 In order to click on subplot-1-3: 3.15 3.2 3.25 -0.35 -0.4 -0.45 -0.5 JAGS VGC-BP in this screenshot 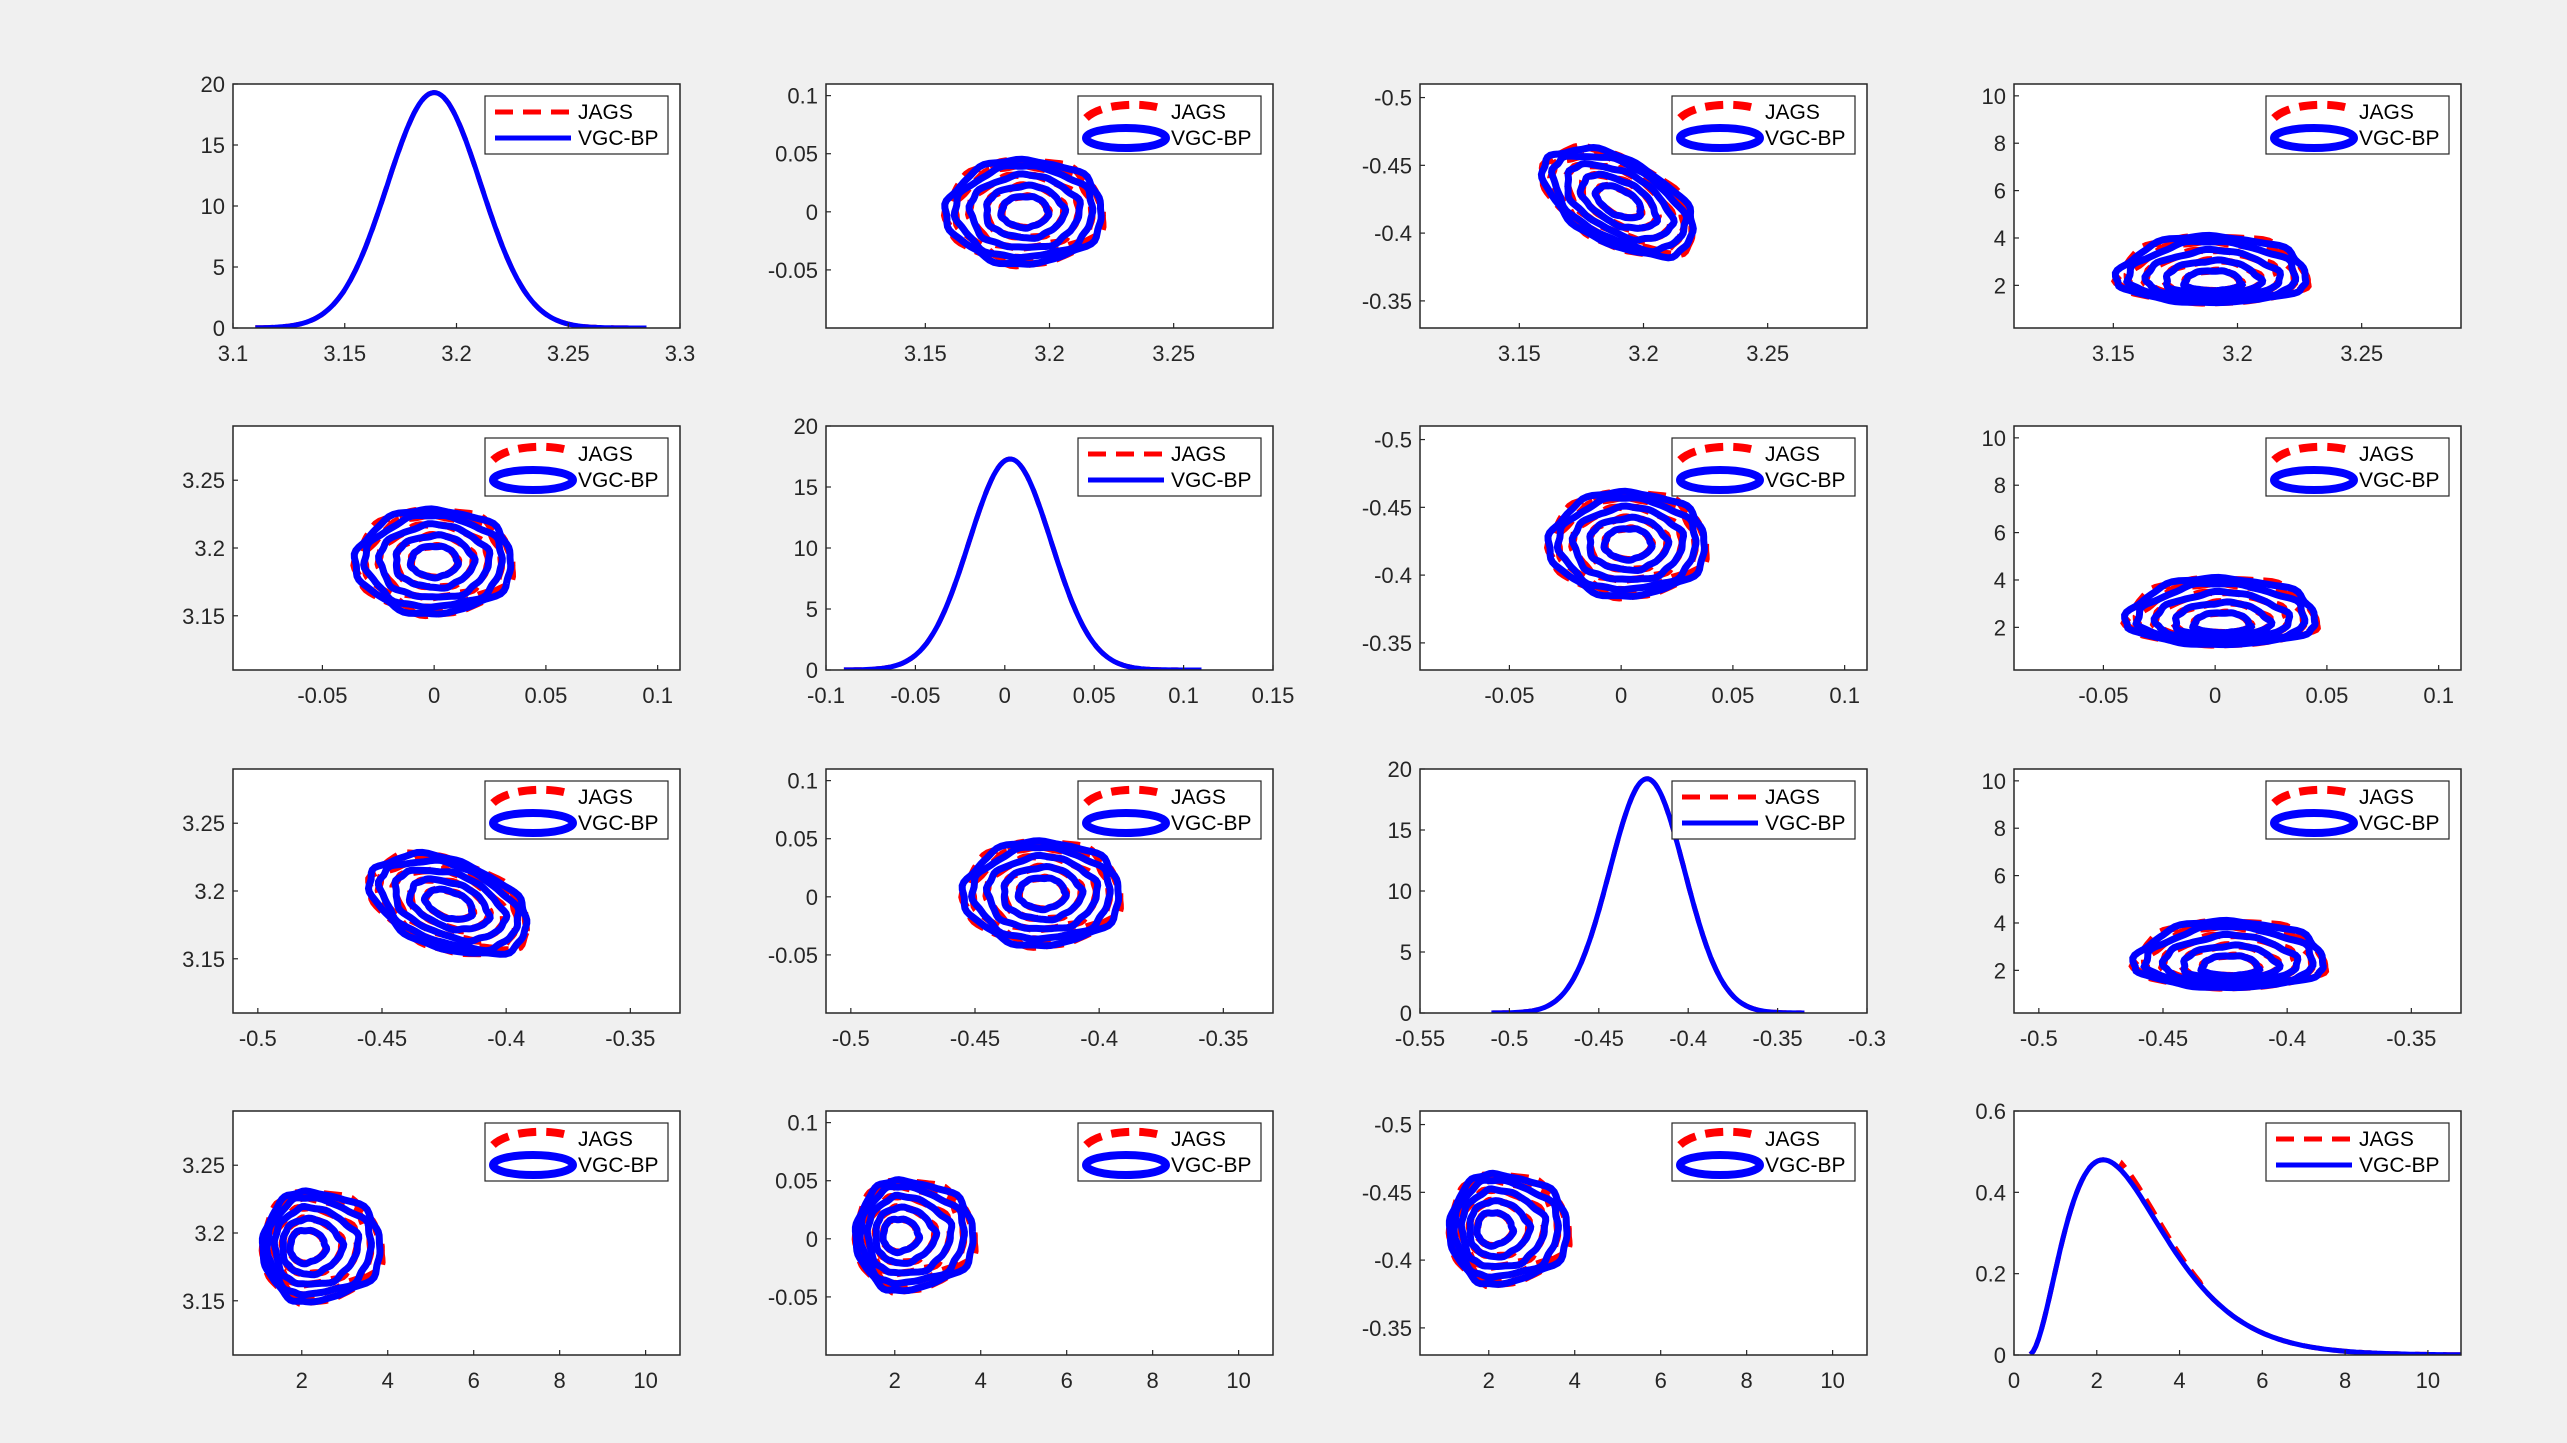, I will do `click(1615, 224)`.